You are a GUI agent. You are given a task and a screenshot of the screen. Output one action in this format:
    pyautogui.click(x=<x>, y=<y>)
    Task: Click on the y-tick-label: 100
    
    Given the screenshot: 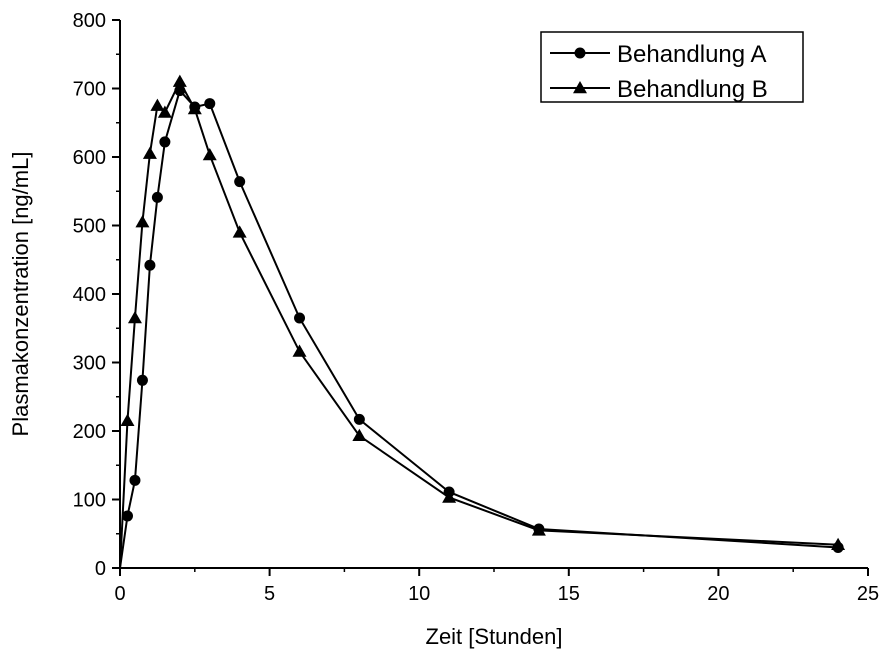 What is the action you would take?
    pyautogui.click(x=89, y=501)
    